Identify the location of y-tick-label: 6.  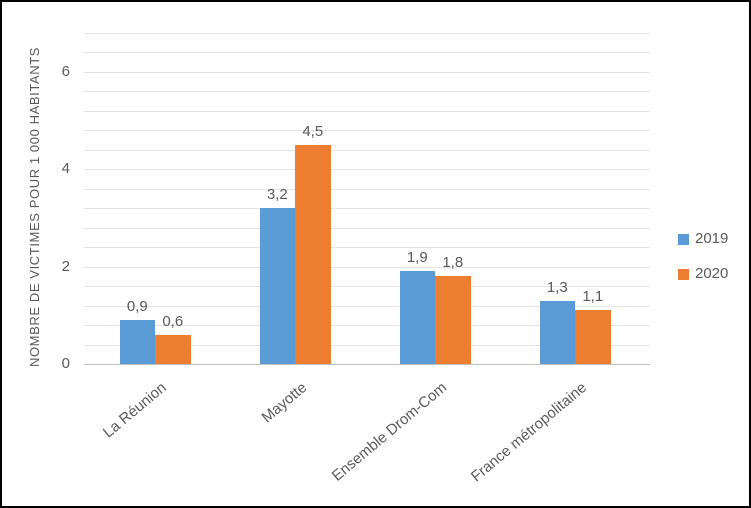
(65, 71).